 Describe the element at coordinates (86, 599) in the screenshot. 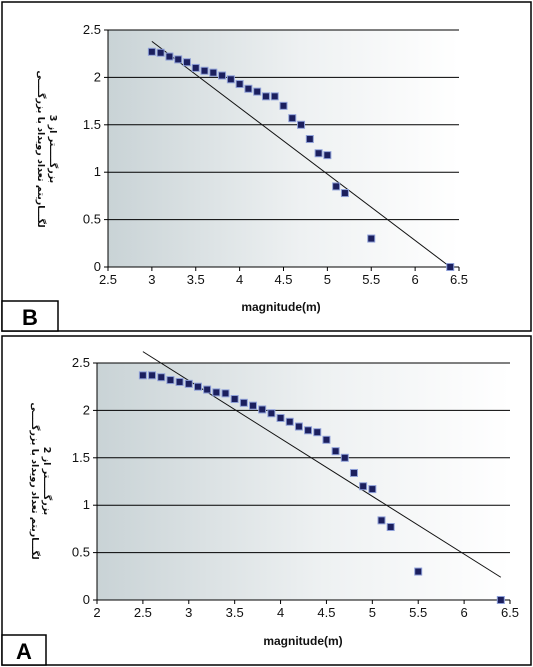

I see `y-tick-label-a: 0` at that location.